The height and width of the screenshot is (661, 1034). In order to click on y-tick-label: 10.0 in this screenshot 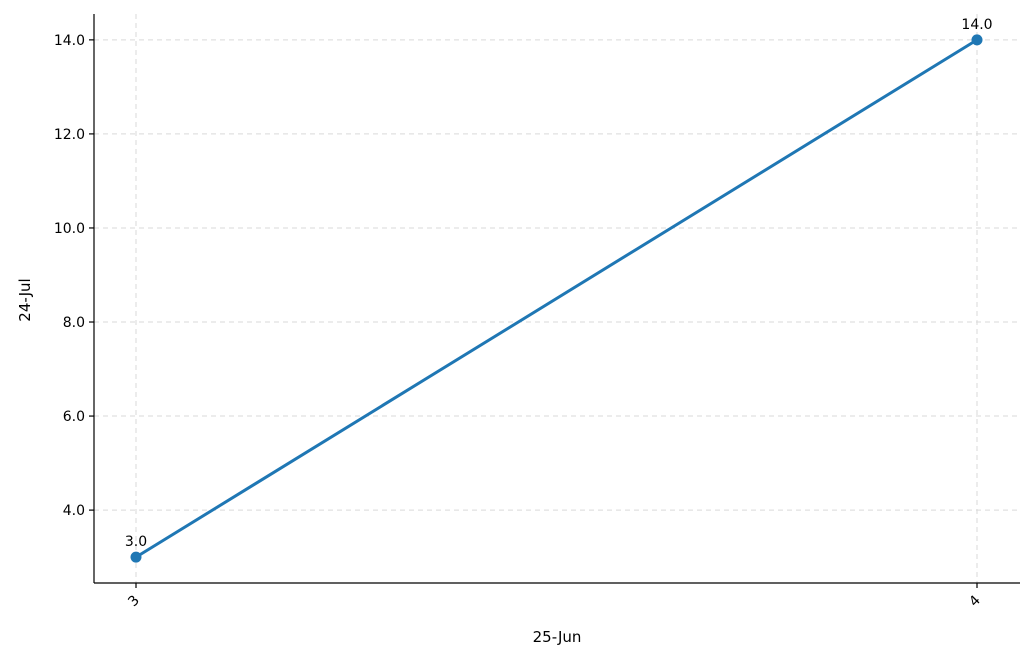, I will do `click(69, 229)`.